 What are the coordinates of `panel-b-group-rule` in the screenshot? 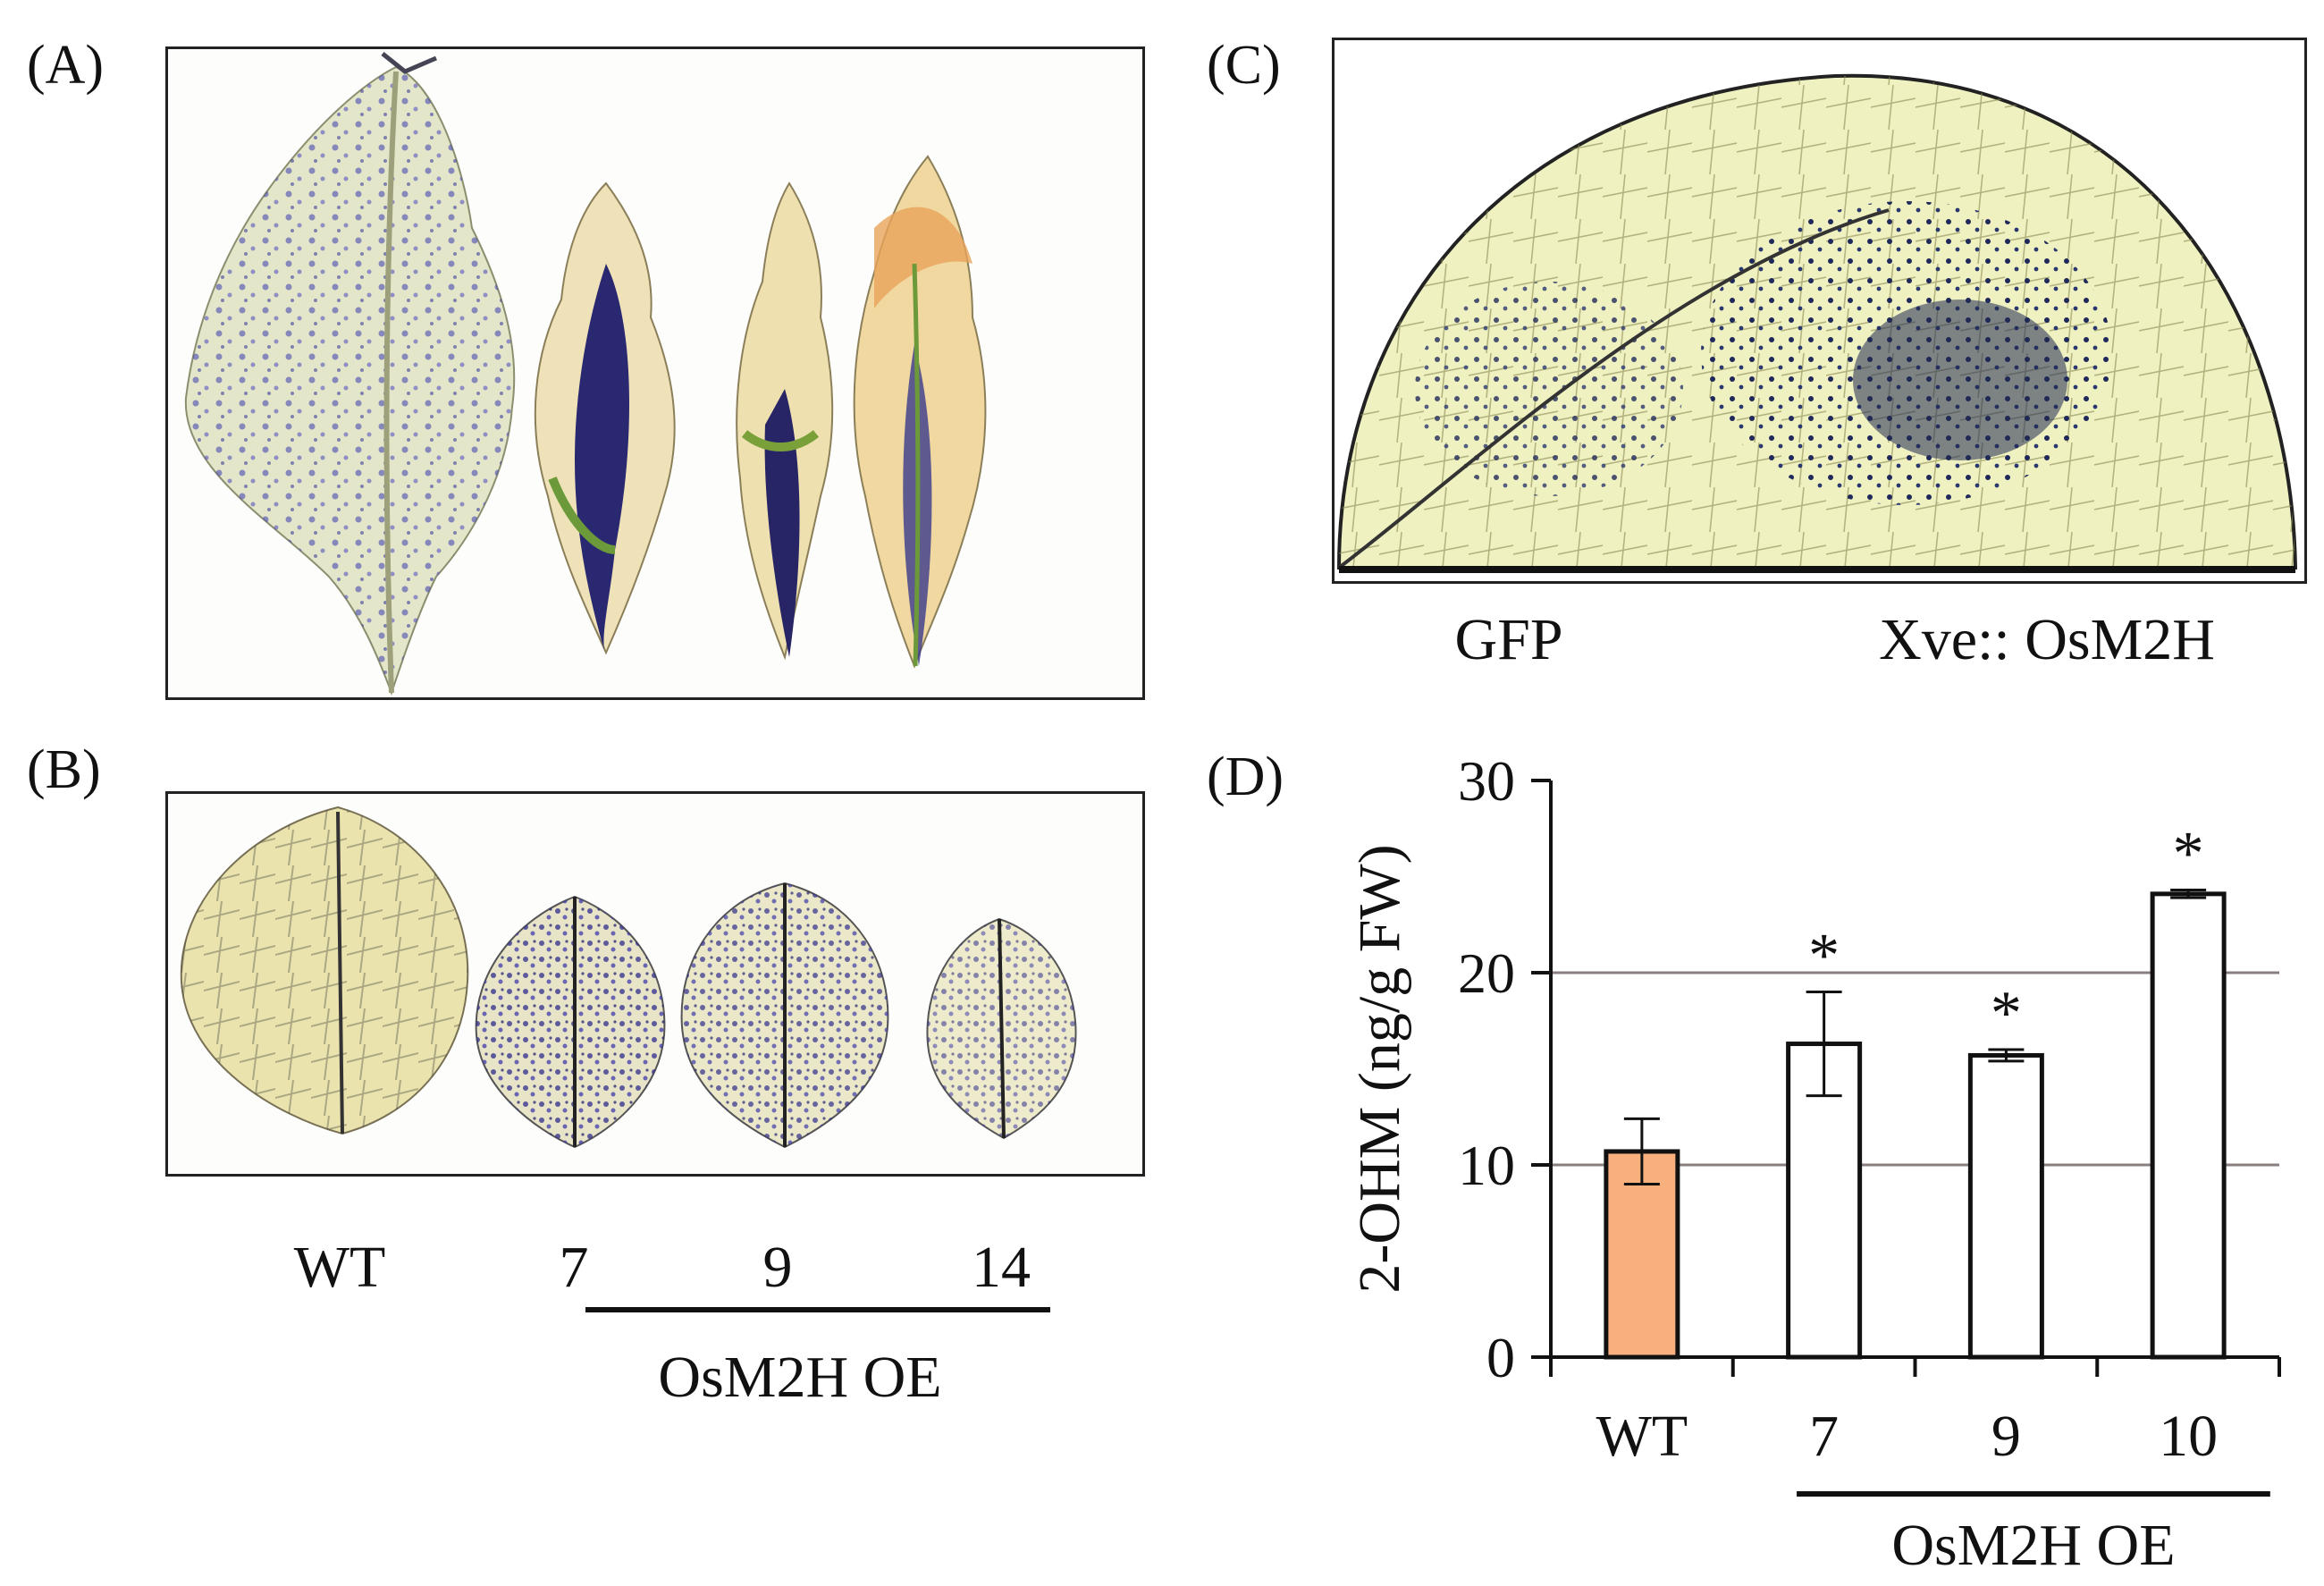 It's located at (818, 1309).